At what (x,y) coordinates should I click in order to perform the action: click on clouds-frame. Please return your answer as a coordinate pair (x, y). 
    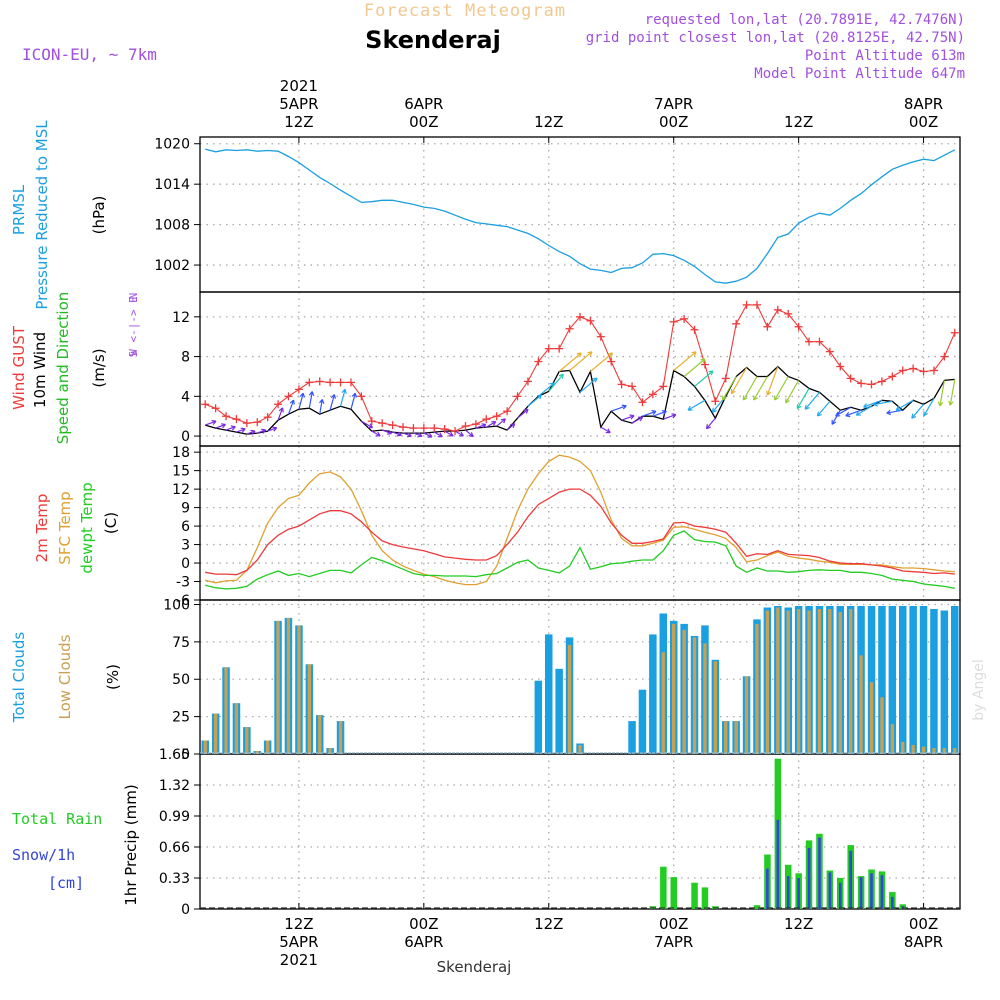
    Looking at the image, I should click on (580, 677).